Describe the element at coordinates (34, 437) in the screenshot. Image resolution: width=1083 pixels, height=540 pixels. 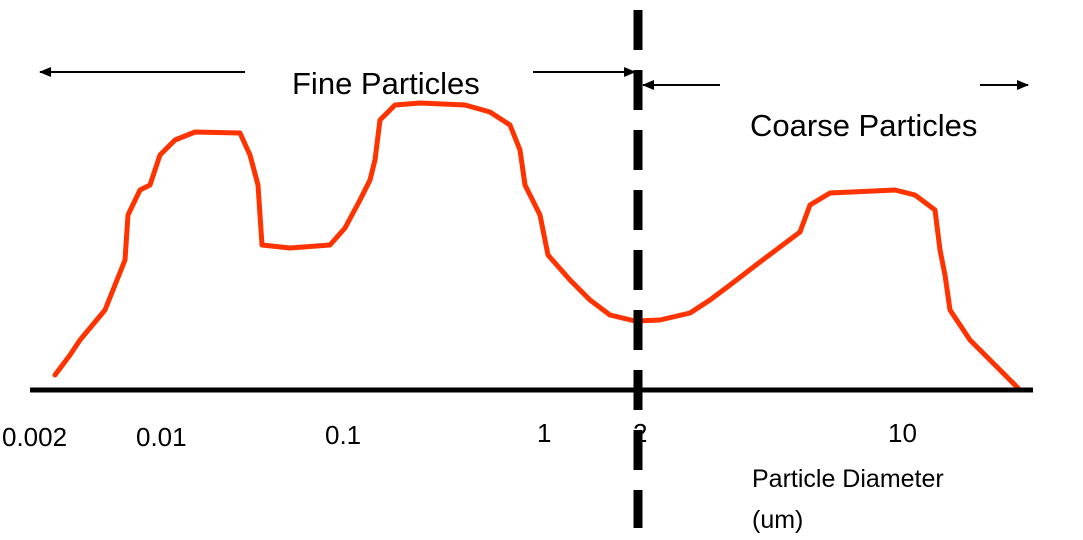
I see `tick-label: 0.002` at that location.